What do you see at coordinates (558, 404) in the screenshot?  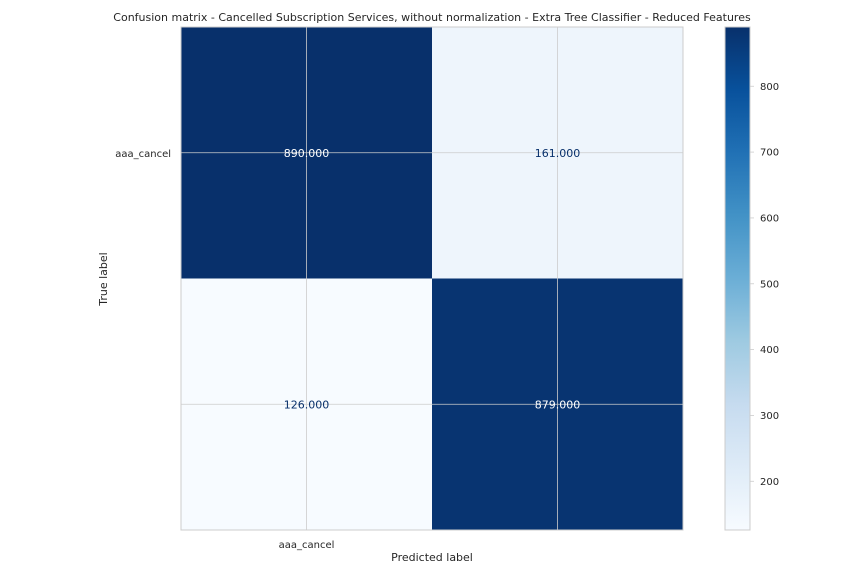 I see `cell-value-label: 879.000` at bounding box center [558, 404].